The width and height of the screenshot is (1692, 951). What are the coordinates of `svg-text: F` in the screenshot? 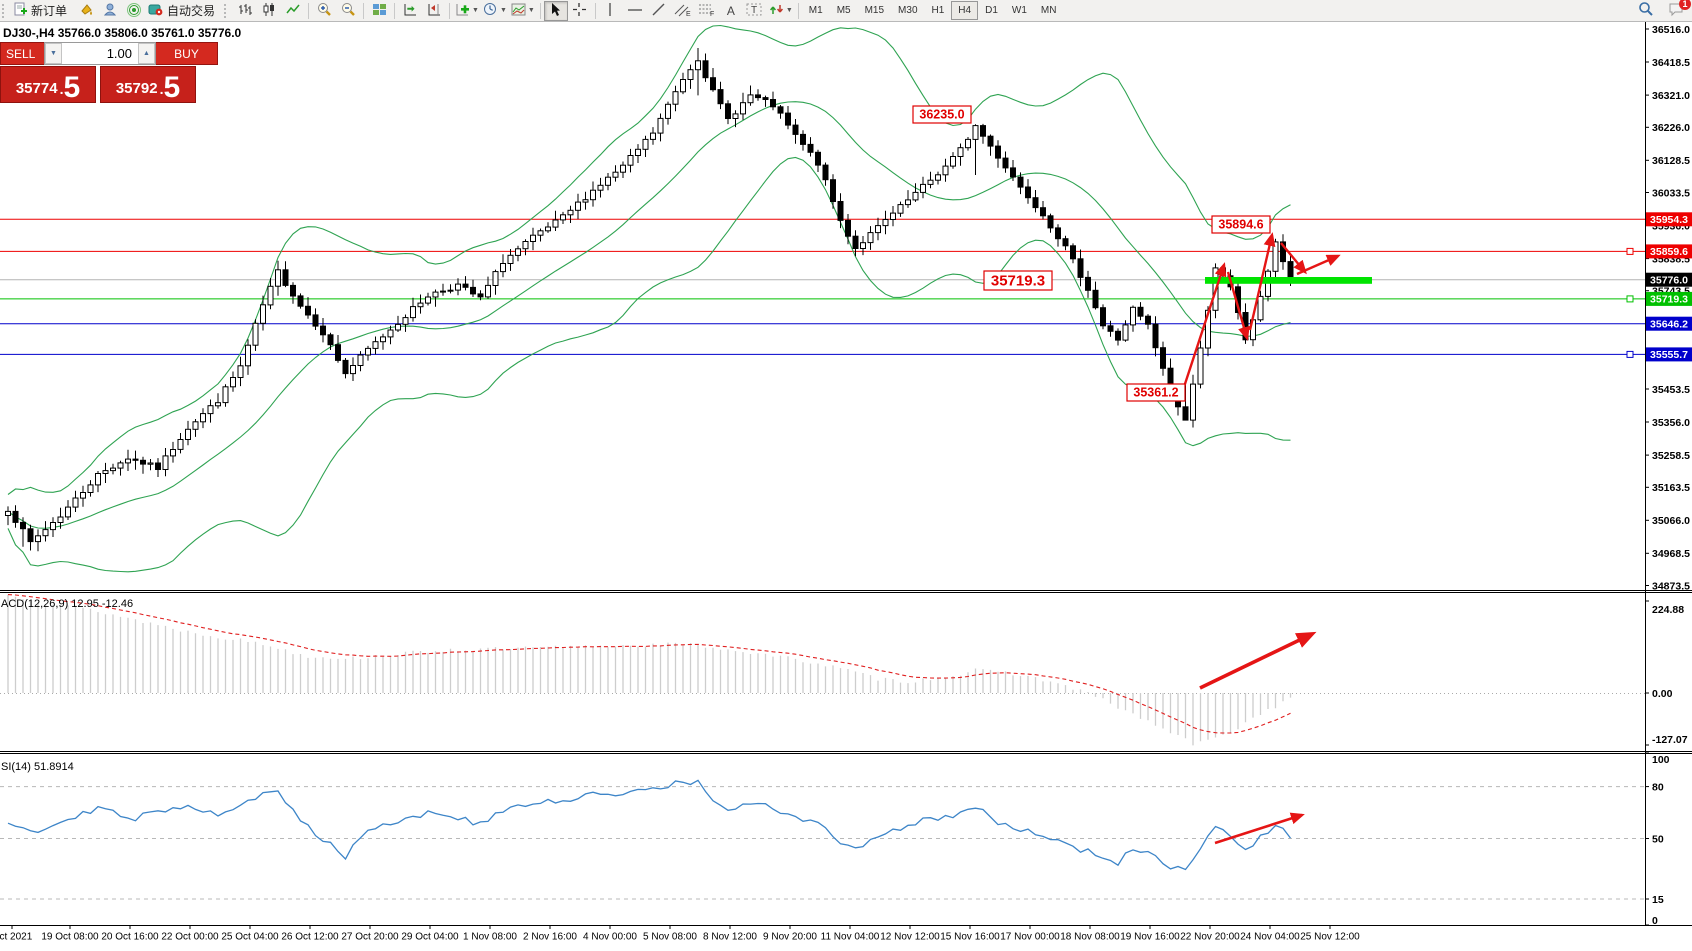 It's located at (712, 14).